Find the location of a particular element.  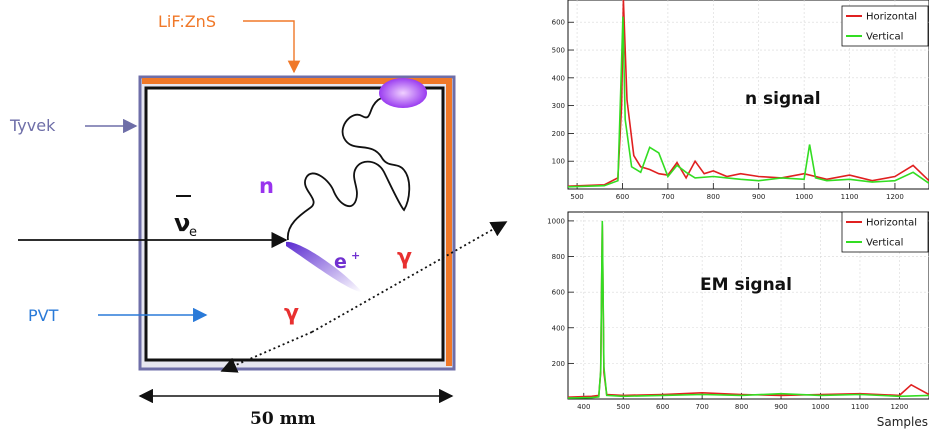

y-tick-label: 300 is located at coordinates (558, 106).